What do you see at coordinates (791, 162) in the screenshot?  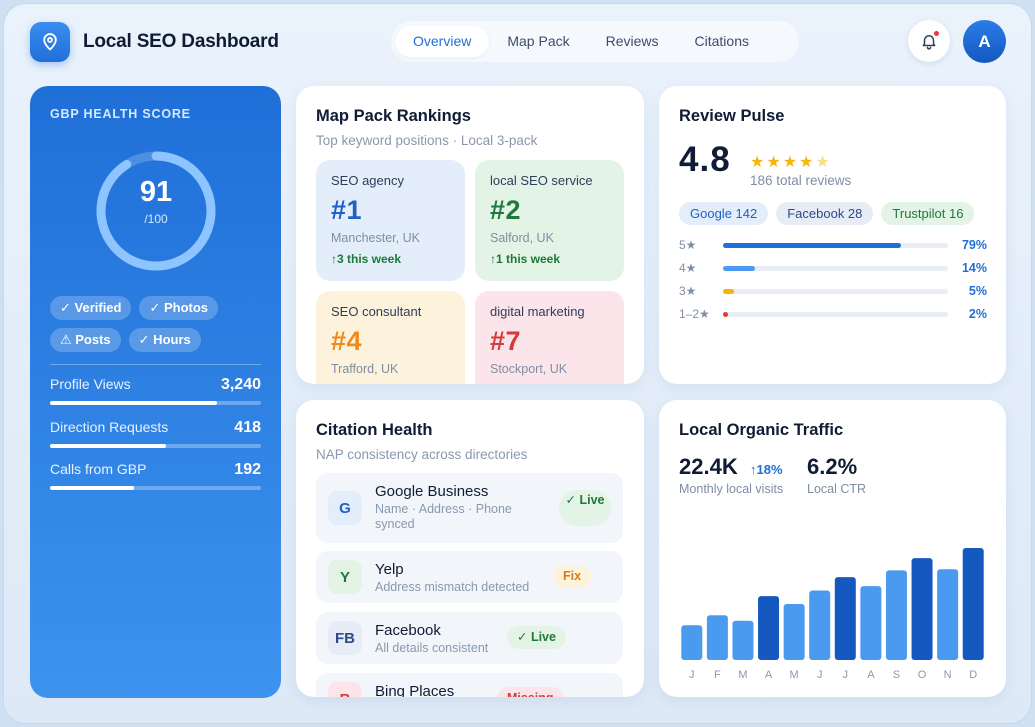 I see `star-rating-icon: ★★★★★` at bounding box center [791, 162].